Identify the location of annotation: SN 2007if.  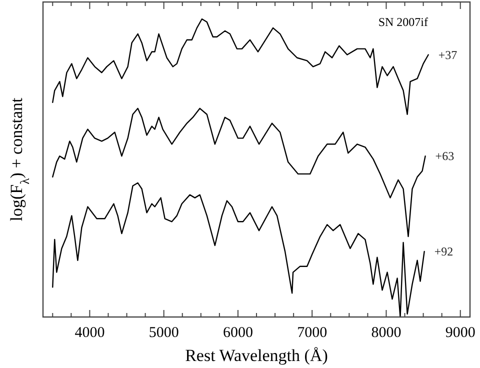
(403, 22).